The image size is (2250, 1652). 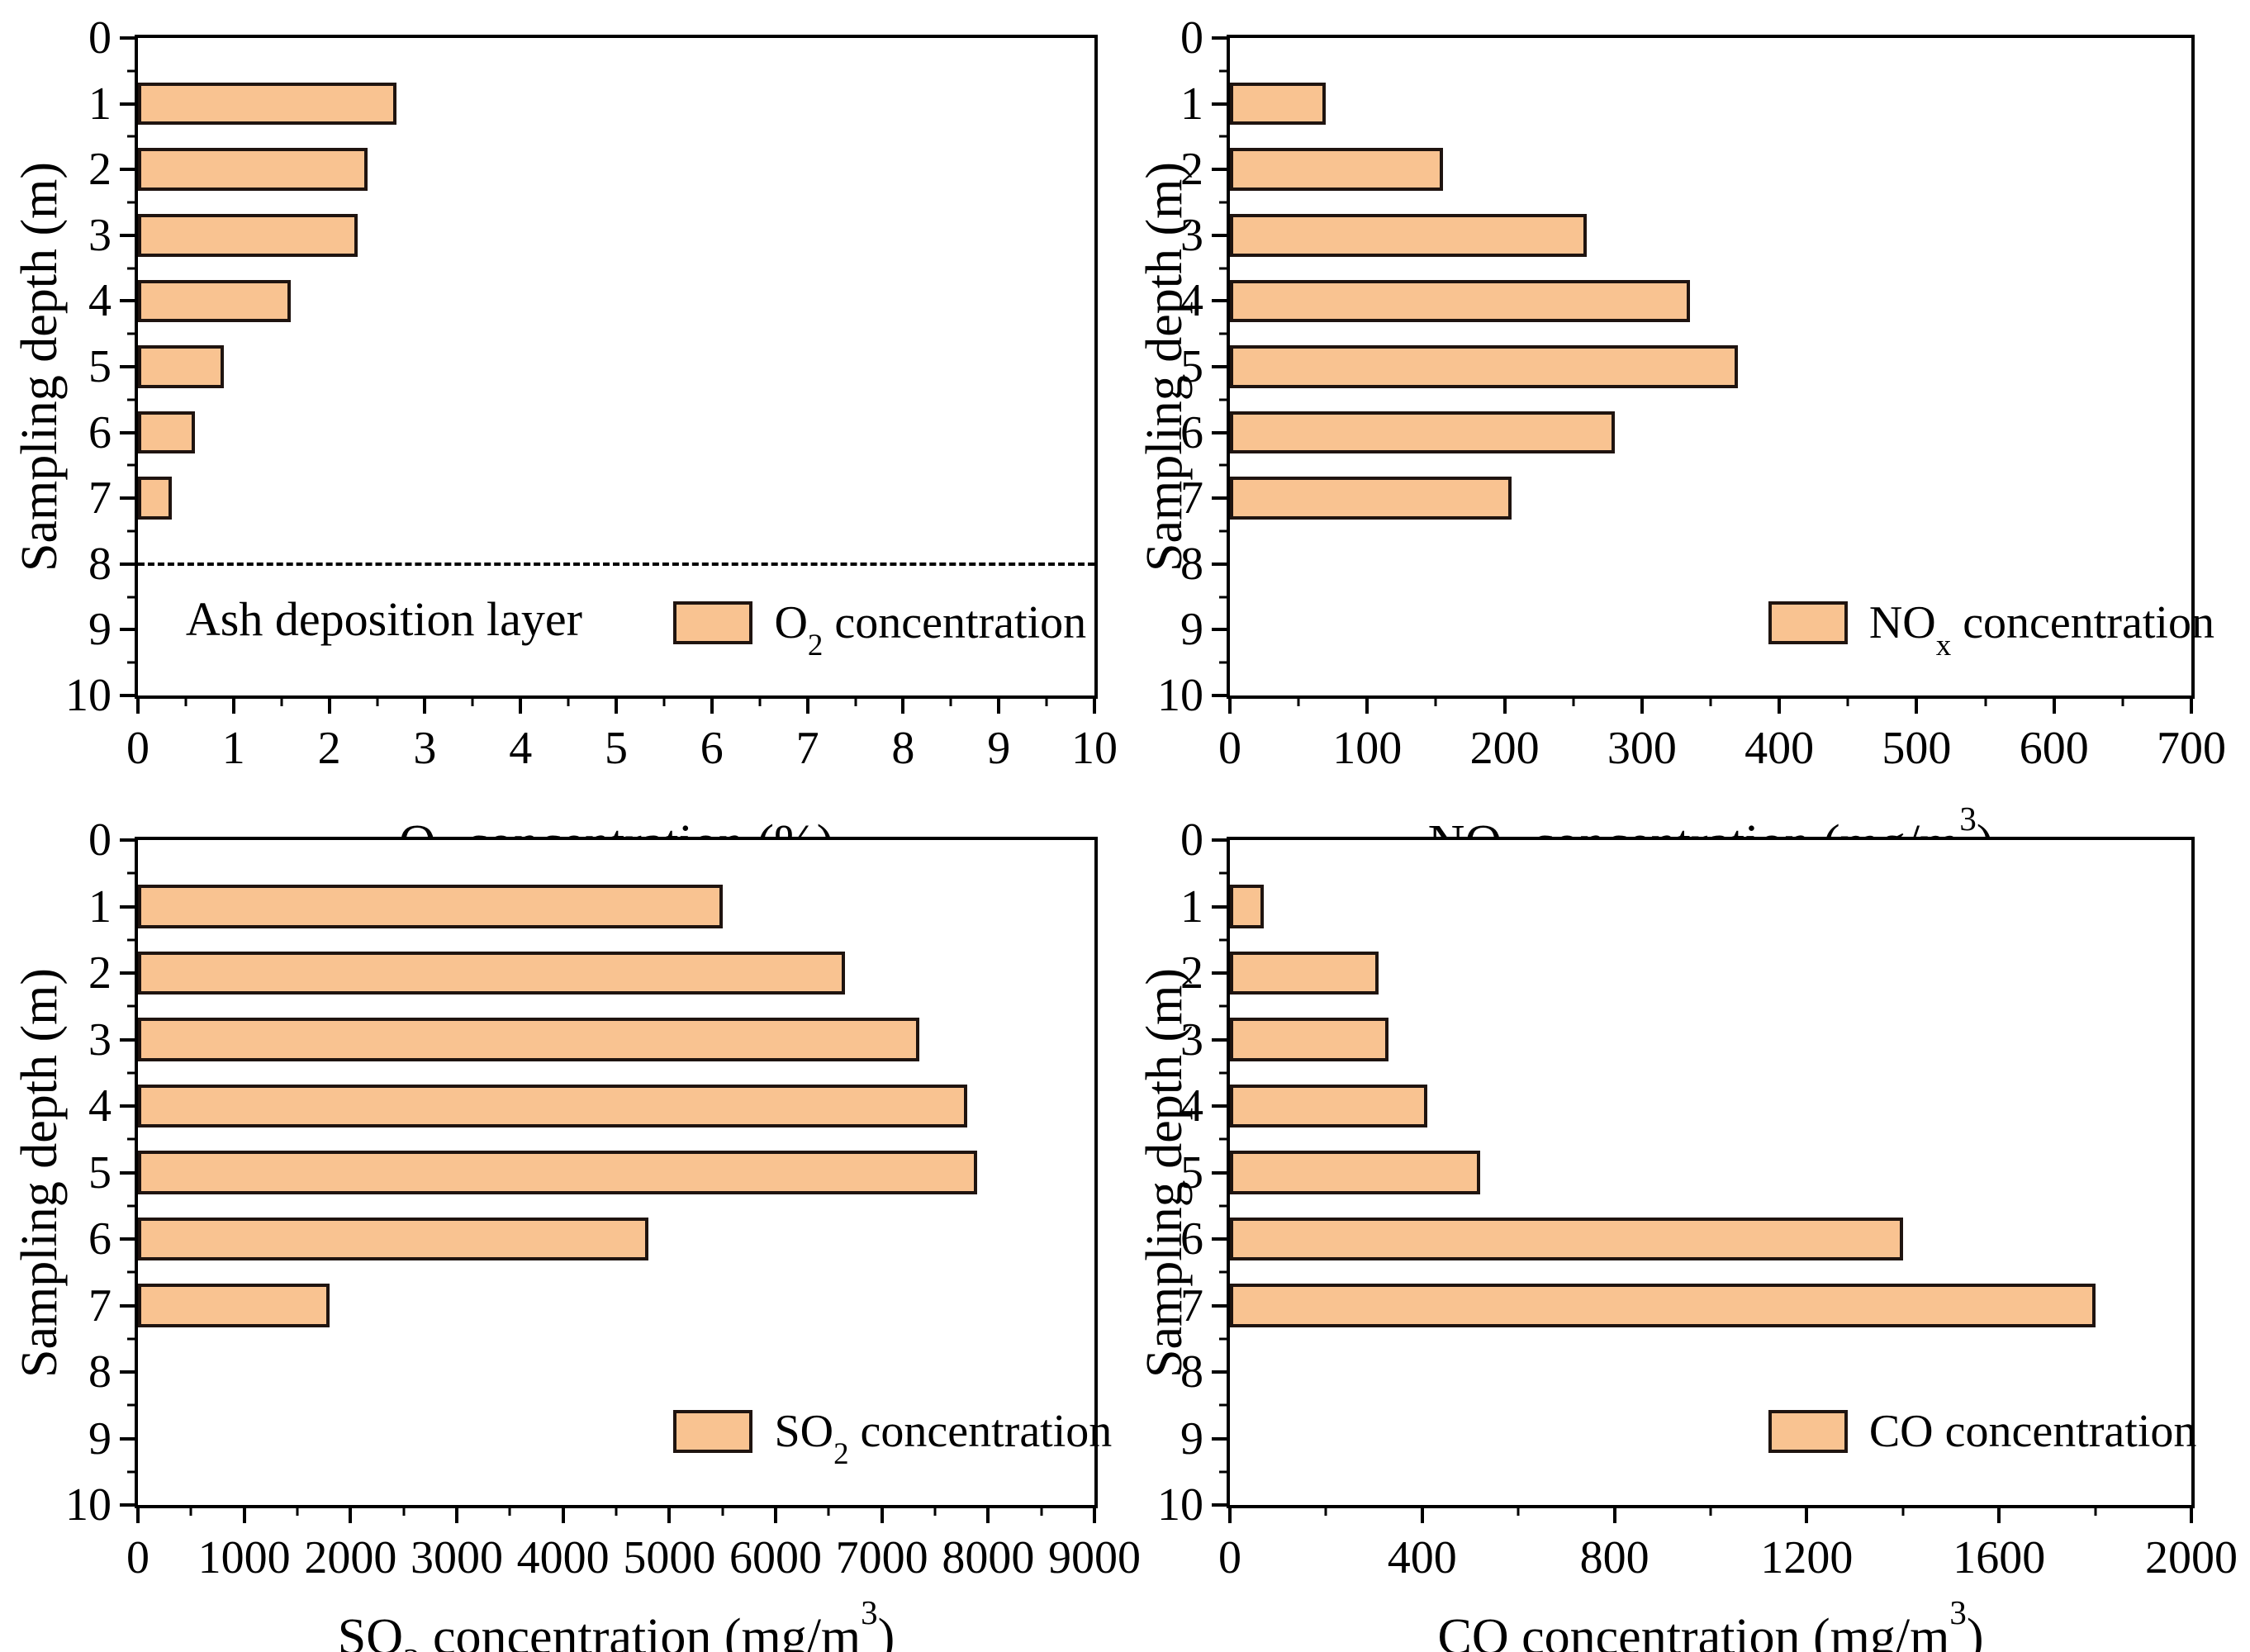 I want to click on so2-legend: SO2 concentration, so click(x=892, y=1438).